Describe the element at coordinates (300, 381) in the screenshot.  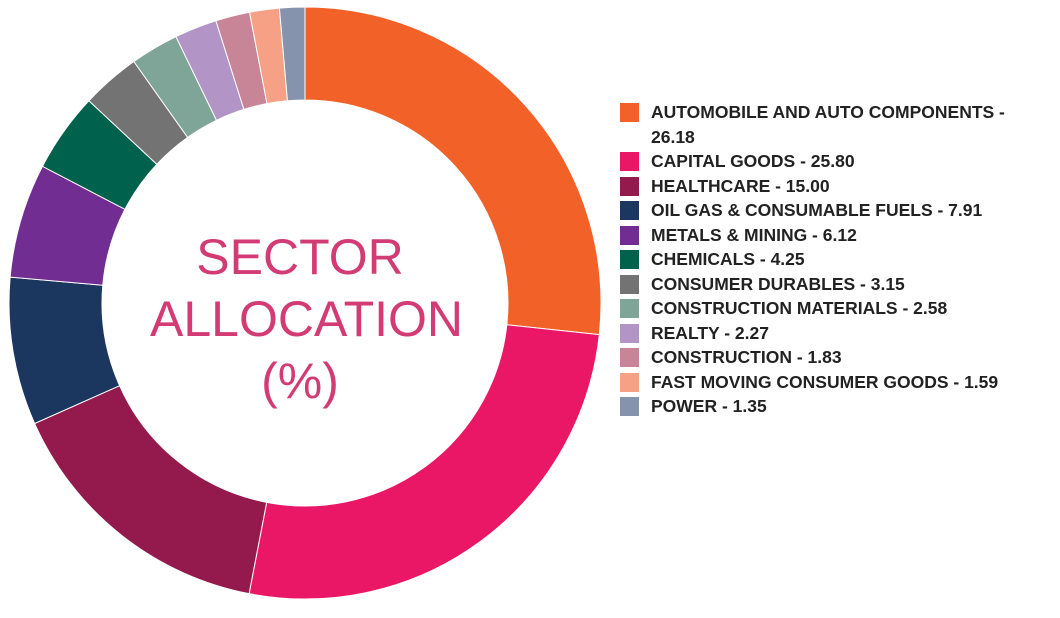
I see `chart-title-line-3: (%)` at that location.